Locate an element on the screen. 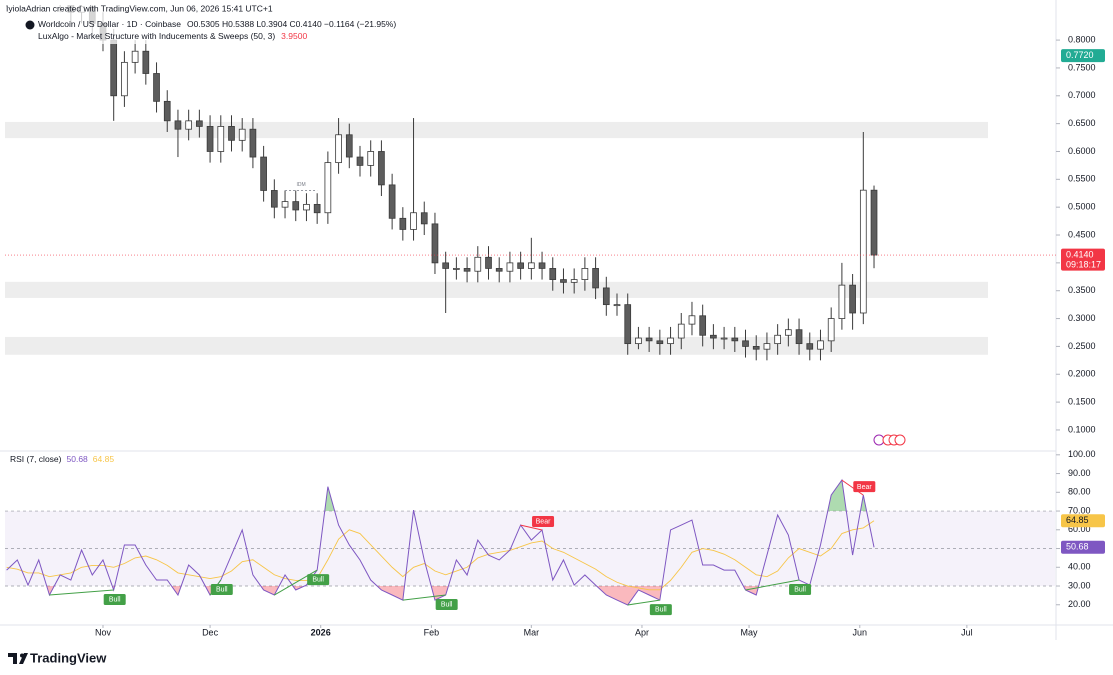 Image resolution: width=1113 pixels, height=675 pixels. logo-dot is located at coordinates (22, 655).